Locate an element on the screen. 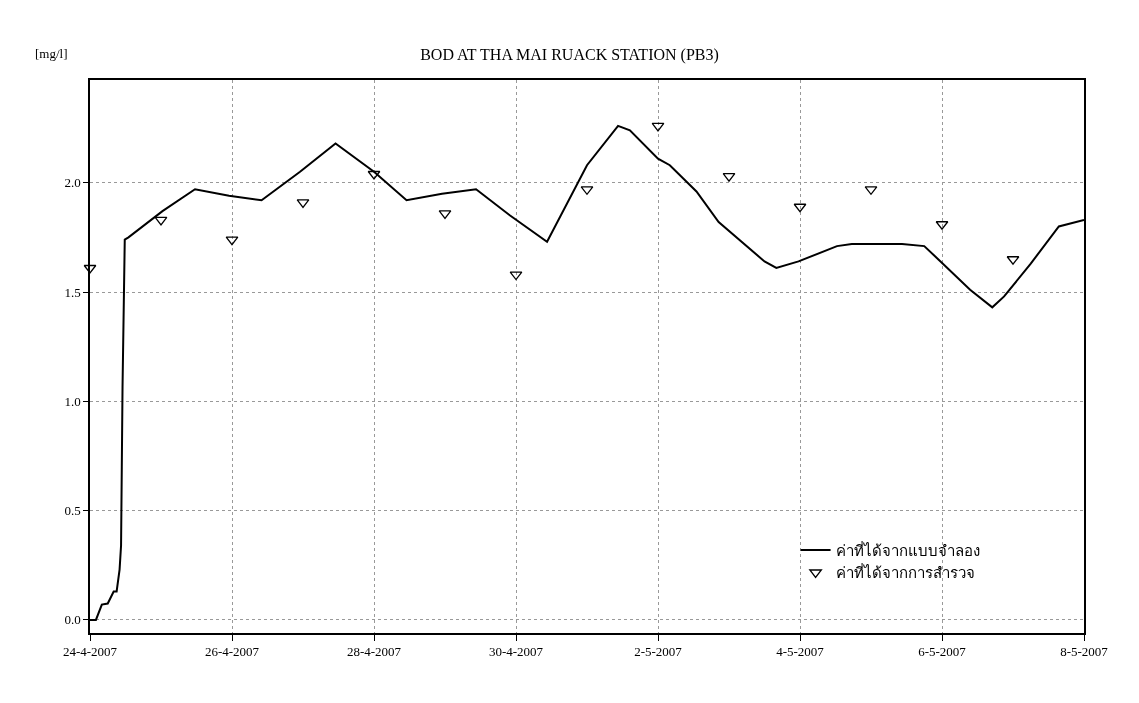  chart-title: BOD AT THA MAI RUACK STATION (PB3) is located at coordinates (569, 55).